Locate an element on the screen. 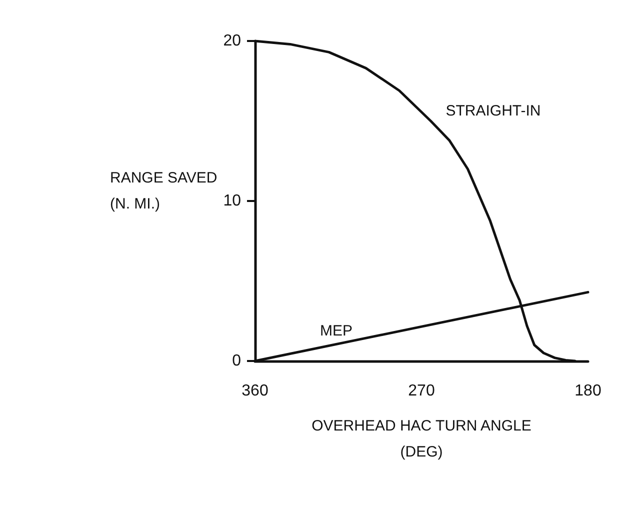 The width and height of the screenshot is (623, 510). x-axis-title: OVERHEAD HAC TURN ANGLE (DEG) is located at coordinates (422, 439).